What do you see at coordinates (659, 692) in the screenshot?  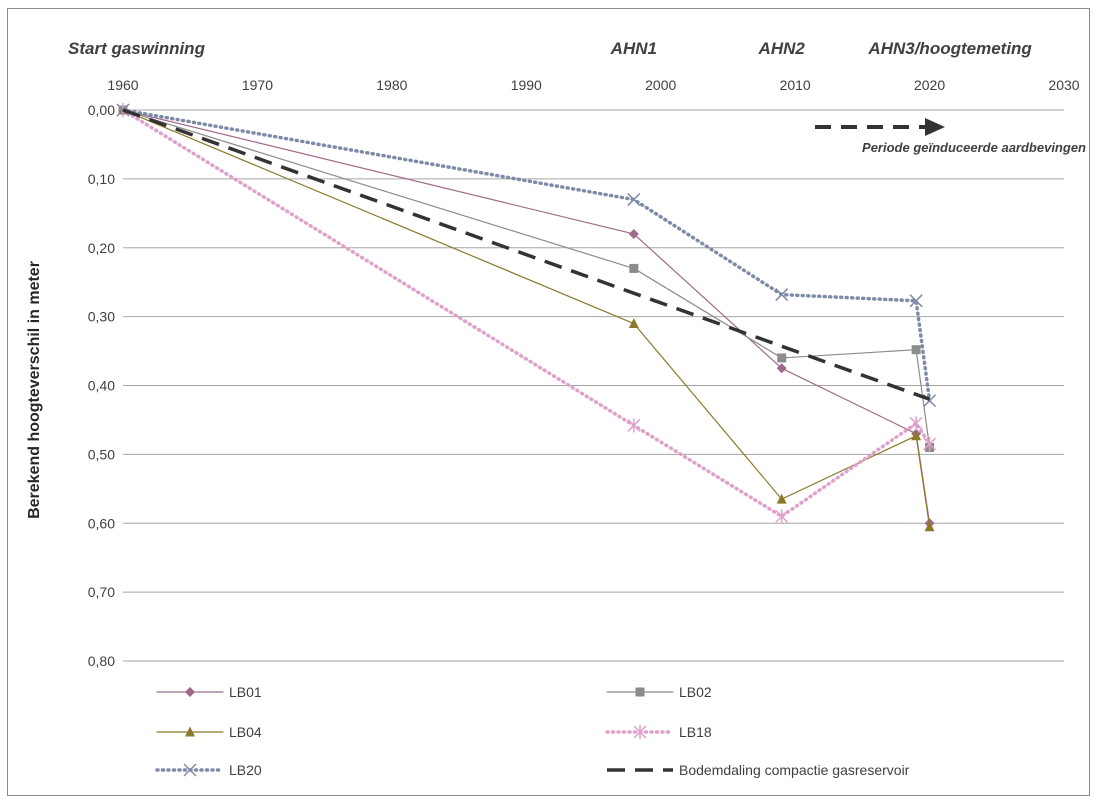 I see `legend-item-lb02: LB02` at bounding box center [659, 692].